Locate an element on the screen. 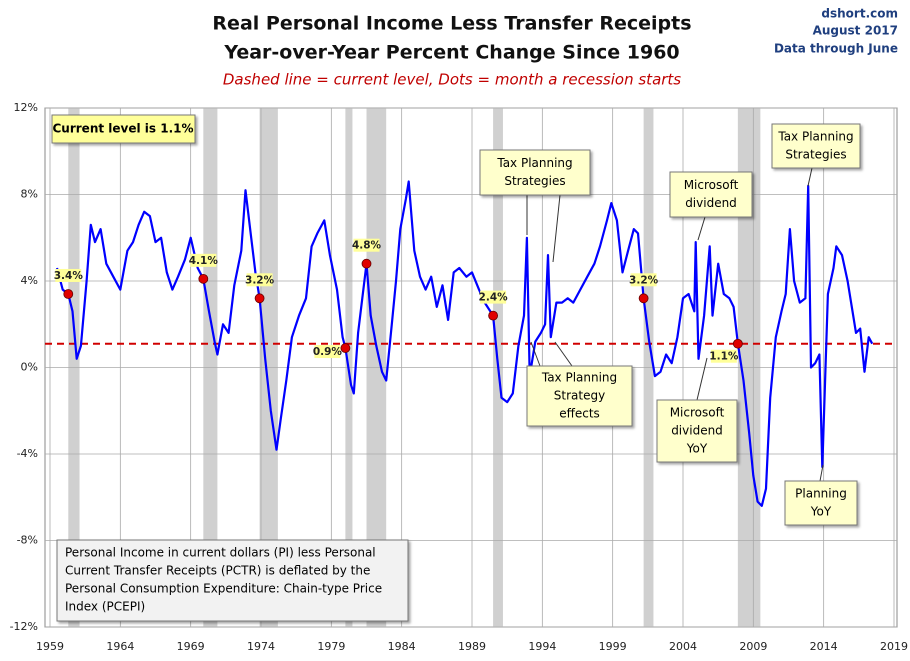 The width and height of the screenshot is (910, 661). value-label: 4.1% is located at coordinates (204, 261).